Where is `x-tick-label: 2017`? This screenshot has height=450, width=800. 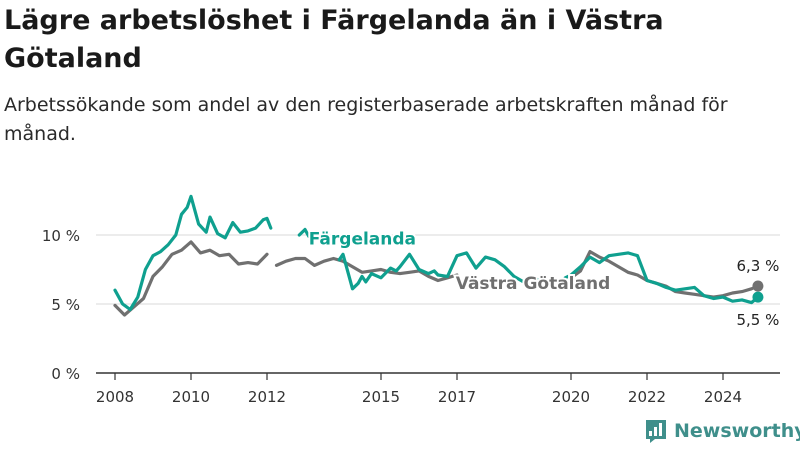 x-tick-label: 2017 is located at coordinates (457, 397).